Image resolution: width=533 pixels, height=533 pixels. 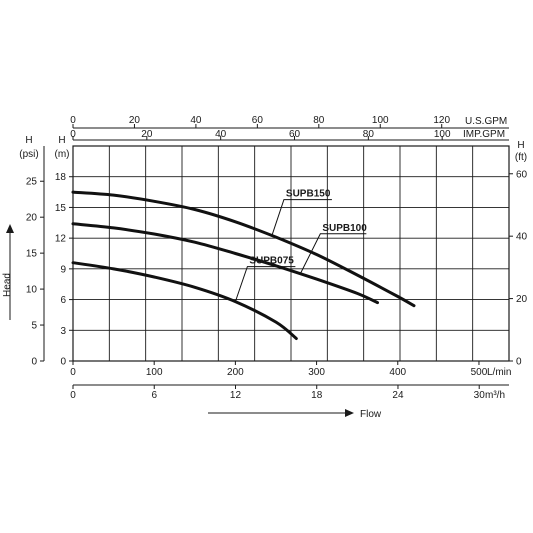 I want to click on lmin-tick-label: 0, so click(x=73, y=372).